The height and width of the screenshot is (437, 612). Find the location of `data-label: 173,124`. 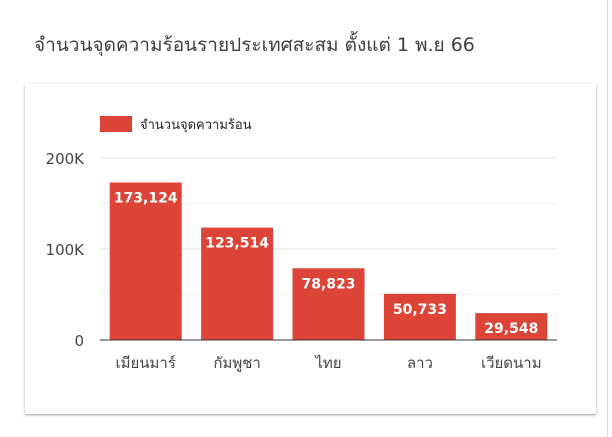

data-label: 173,124 is located at coordinates (146, 198).